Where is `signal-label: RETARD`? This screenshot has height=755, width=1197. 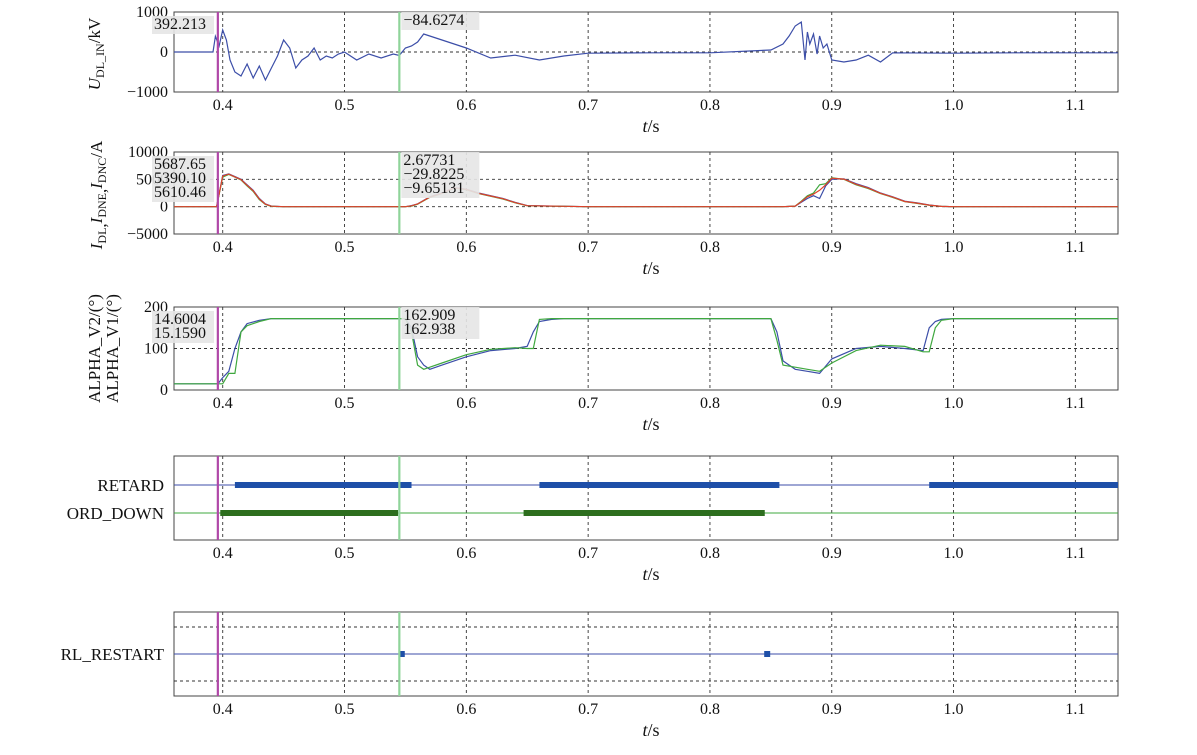 signal-label: RETARD is located at coordinates (130, 485).